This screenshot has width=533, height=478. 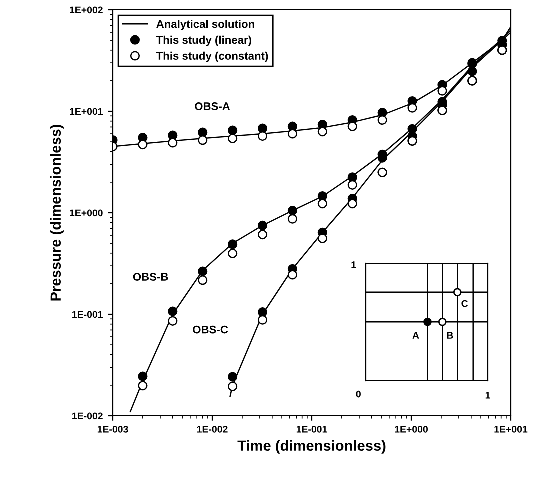 What do you see at coordinates (113, 429) in the screenshot?
I see `x-tick-label: 1E-003` at bounding box center [113, 429].